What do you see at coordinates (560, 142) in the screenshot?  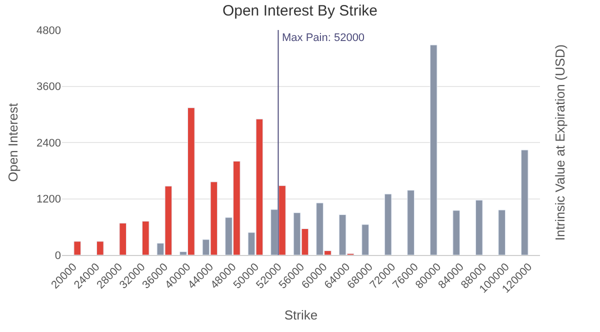 I see `y2-axis-title: Intrinsic Value at Expiration (USD)` at bounding box center [560, 142].